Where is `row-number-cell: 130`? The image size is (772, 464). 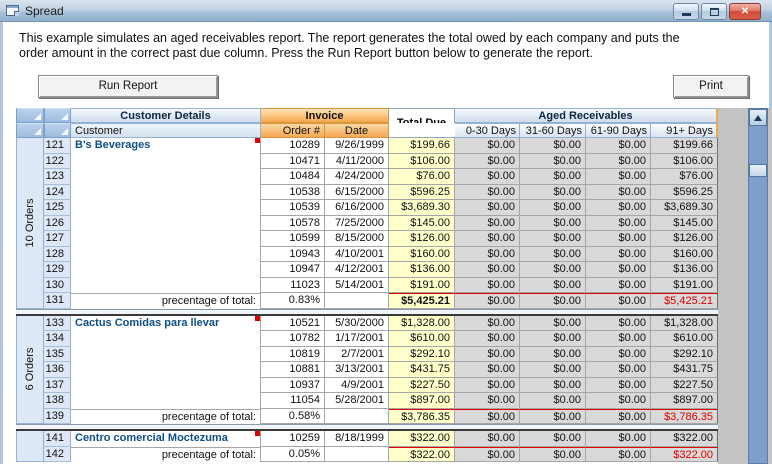
row-number-cell: 130 is located at coordinates (57, 285).